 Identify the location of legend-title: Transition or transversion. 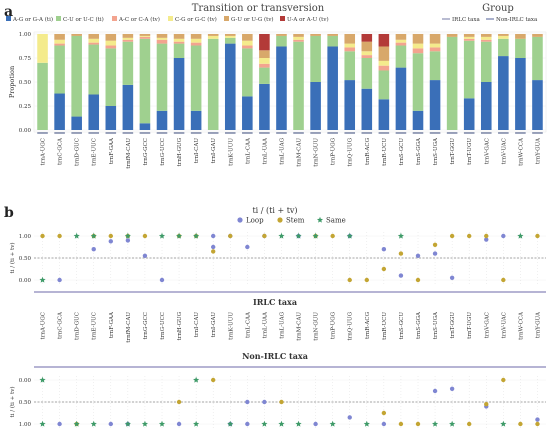
(258, 8).